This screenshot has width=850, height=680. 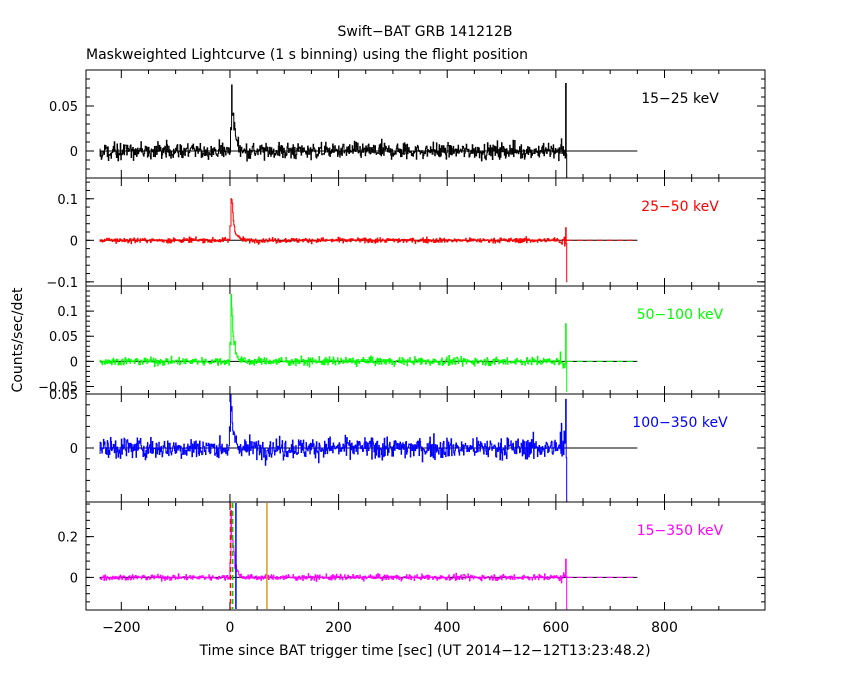 I want to click on panel-3: −0.05 0 0.05 0.1 50−100 keV, so click(x=402, y=340).